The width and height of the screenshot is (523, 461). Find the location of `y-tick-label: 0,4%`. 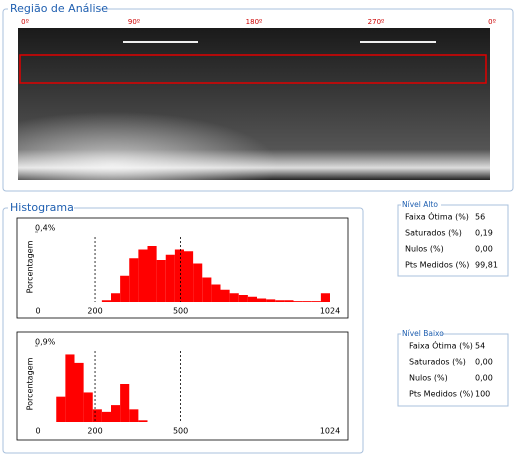

y-tick-label: 0,4% is located at coordinates (45, 228).